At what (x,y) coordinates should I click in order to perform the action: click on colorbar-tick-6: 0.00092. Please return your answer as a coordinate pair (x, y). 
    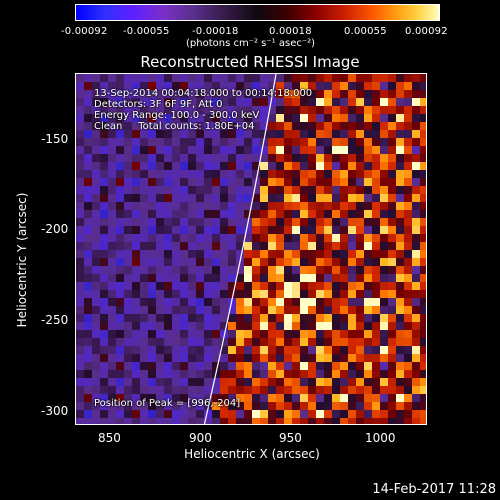
    Looking at the image, I should click on (426, 31).